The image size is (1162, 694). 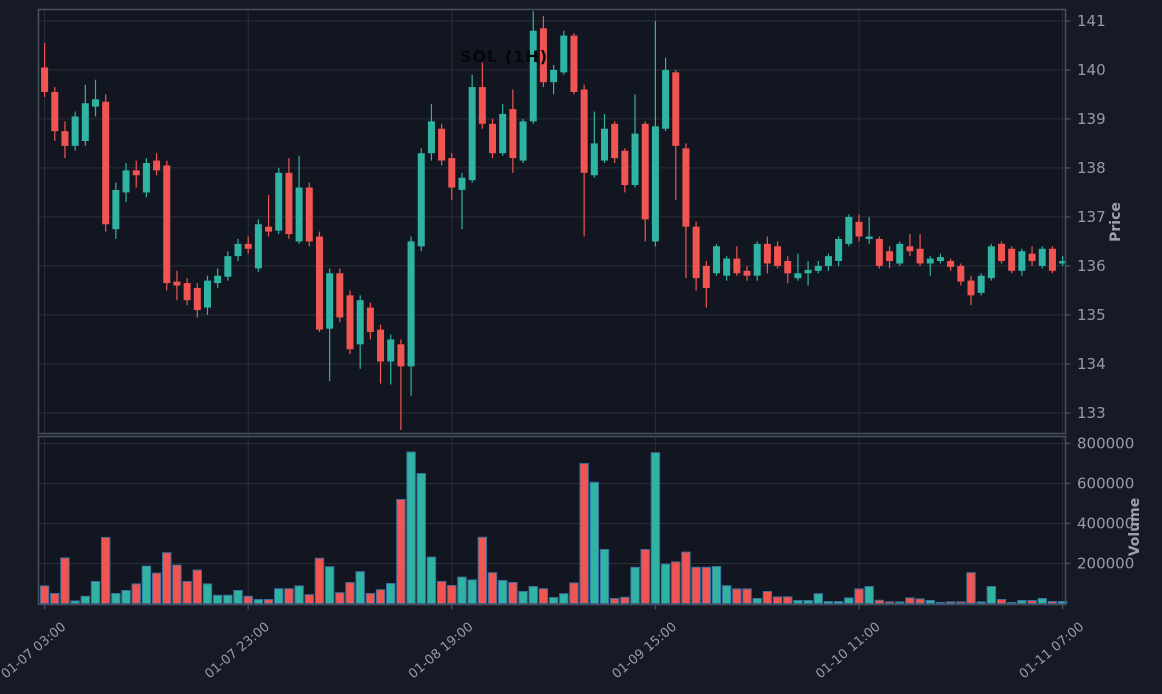 I want to click on price-tick-label: 136, so click(x=1091, y=266).